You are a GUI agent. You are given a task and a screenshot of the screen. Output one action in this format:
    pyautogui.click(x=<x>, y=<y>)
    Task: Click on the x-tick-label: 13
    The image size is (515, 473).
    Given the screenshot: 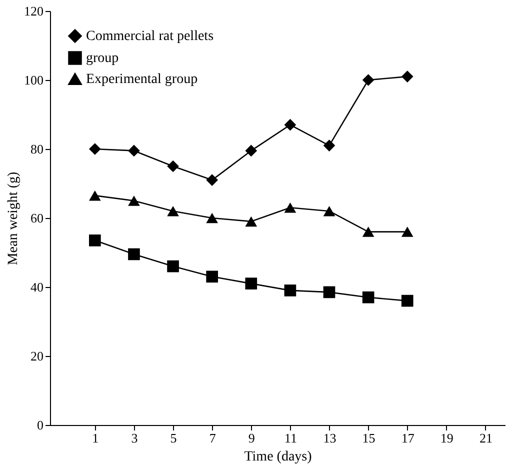 What is the action you would take?
    pyautogui.click(x=329, y=438)
    